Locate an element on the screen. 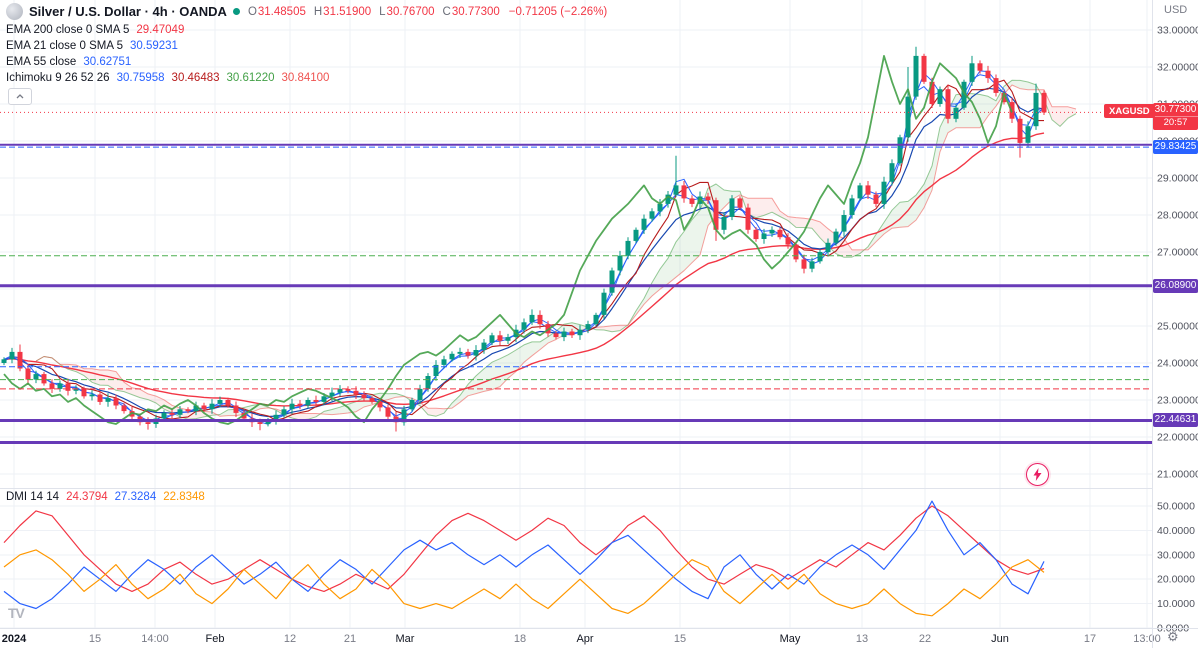  open-readout: O31.48505 is located at coordinates (277, 12).